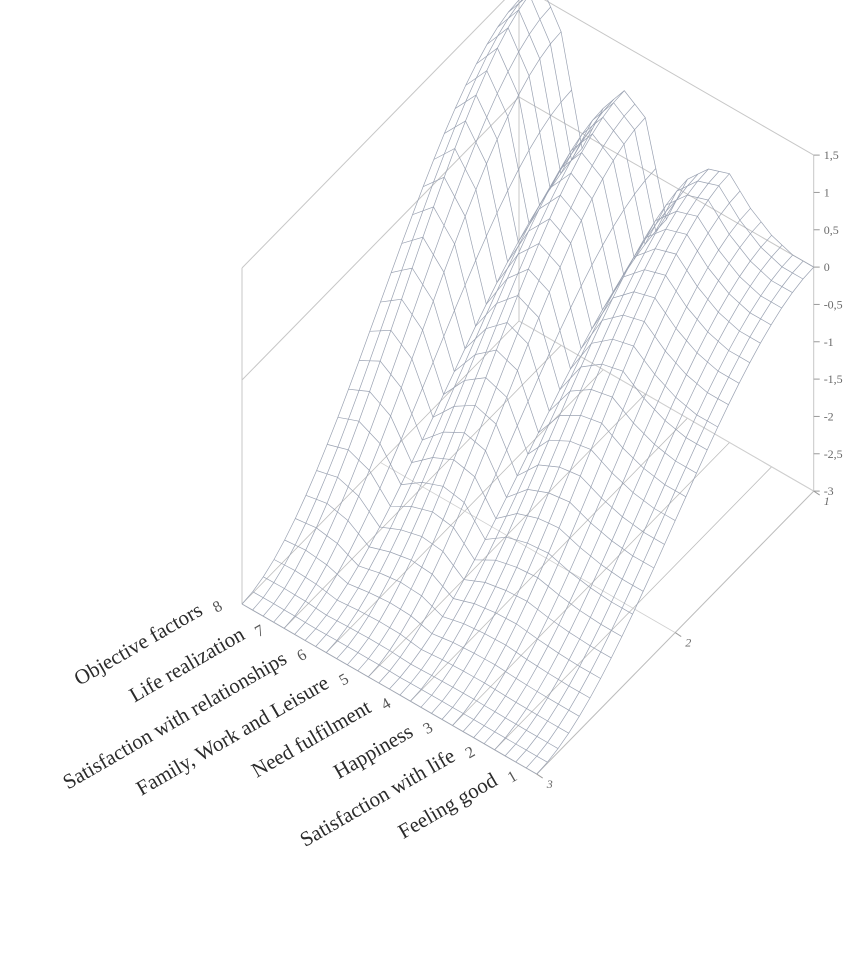 The height and width of the screenshot is (953, 862). What do you see at coordinates (343, 680) in the screenshot?
I see `category-tick-number: 5` at bounding box center [343, 680].